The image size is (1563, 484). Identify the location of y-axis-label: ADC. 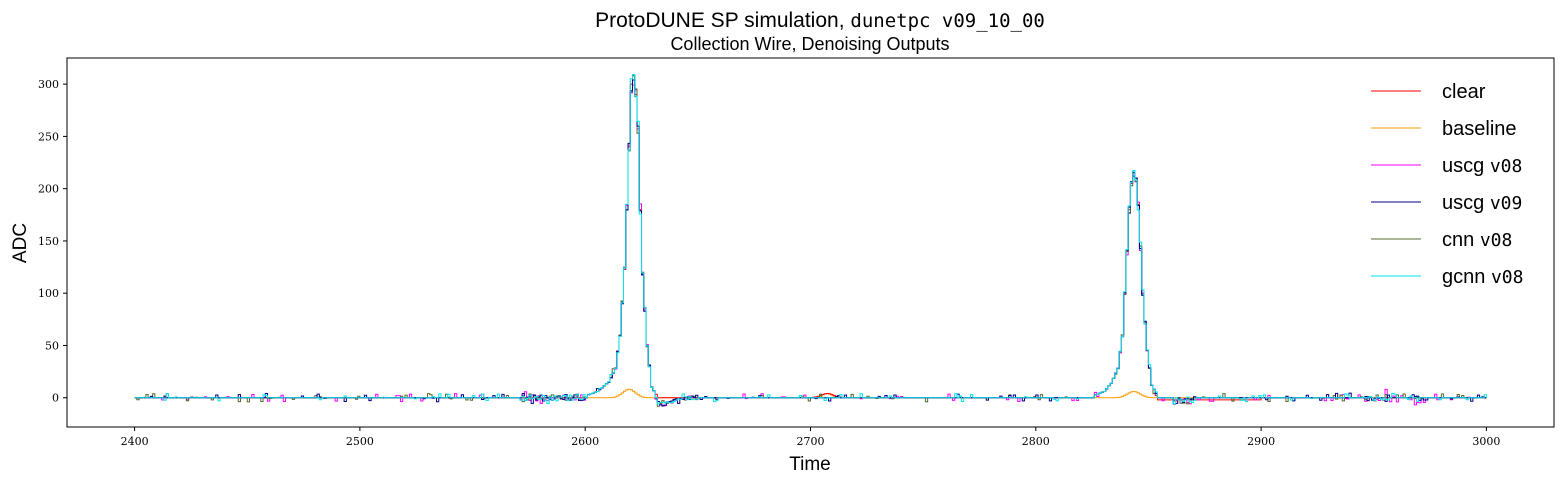
(20, 243).